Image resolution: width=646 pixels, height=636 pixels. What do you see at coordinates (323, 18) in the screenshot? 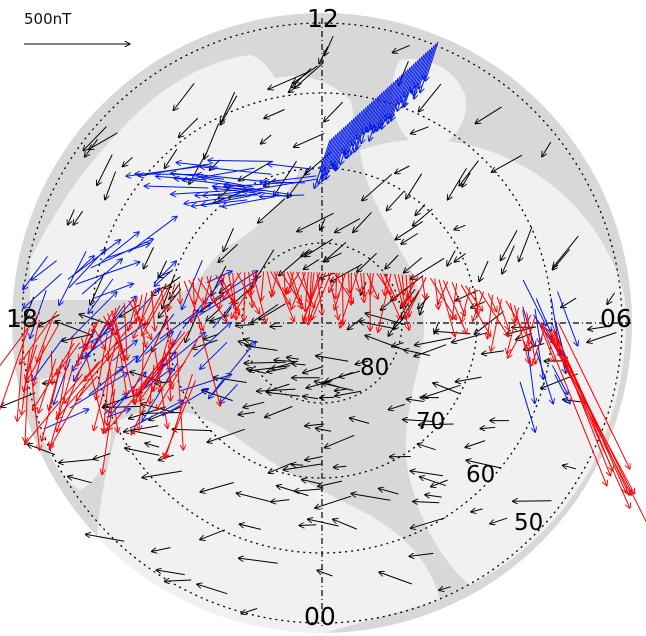
I see `mlt-label-noon: 12` at bounding box center [323, 18].